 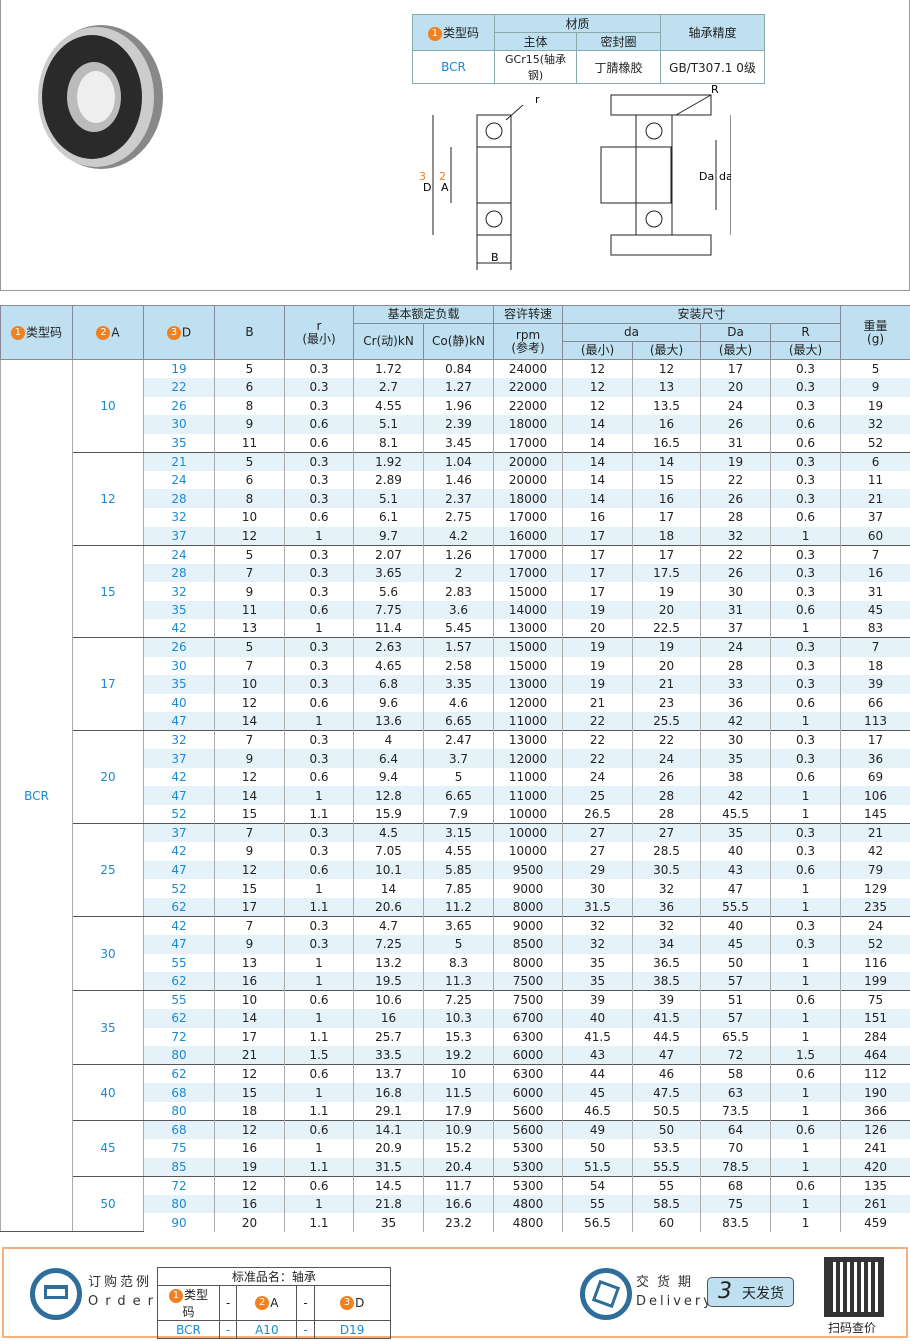 What do you see at coordinates (179, 703) in the screenshot?
I see `outer-diameter-link: 40` at bounding box center [179, 703].